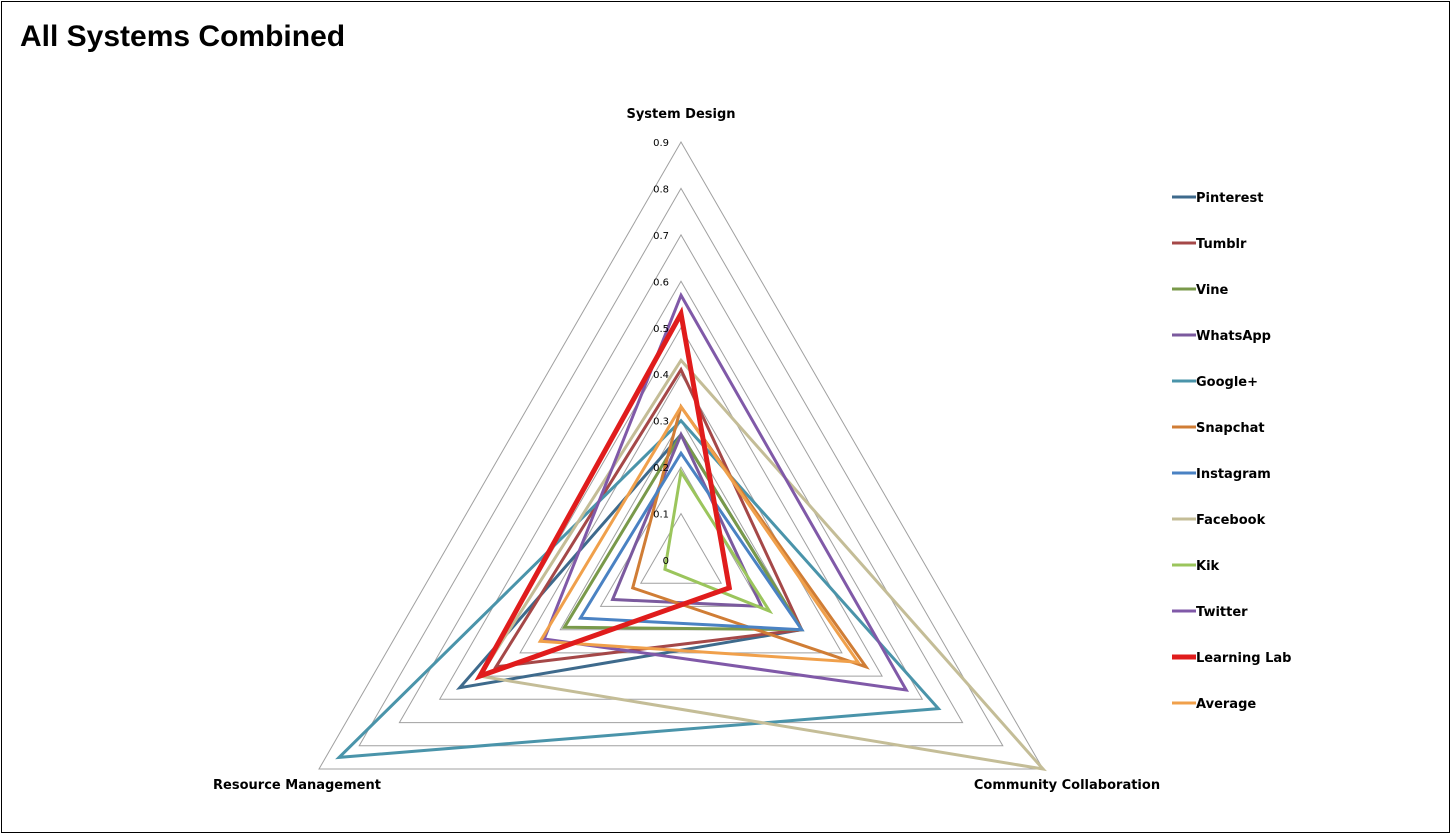  Describe the element at coordinates (661, 329) in the screenshot. I see `tick-label: 0.5` at that location.